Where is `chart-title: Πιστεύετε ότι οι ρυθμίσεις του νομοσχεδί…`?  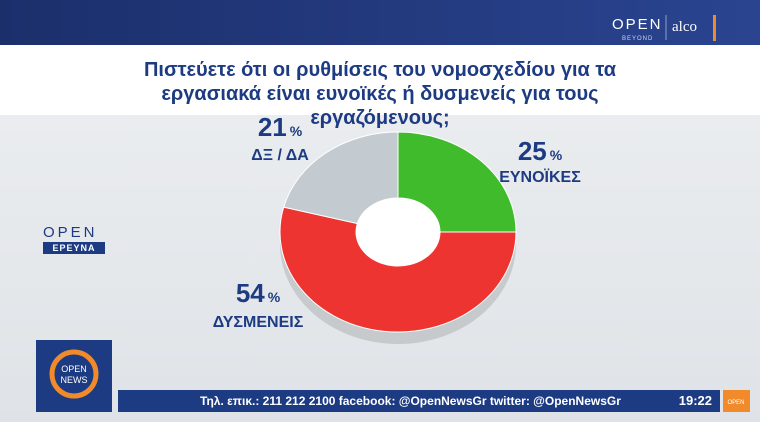 chart-title: Πιστεύετε ότι οι ρυθμίσεις του νομοσχεδί… is located at coordinates (380, 94).